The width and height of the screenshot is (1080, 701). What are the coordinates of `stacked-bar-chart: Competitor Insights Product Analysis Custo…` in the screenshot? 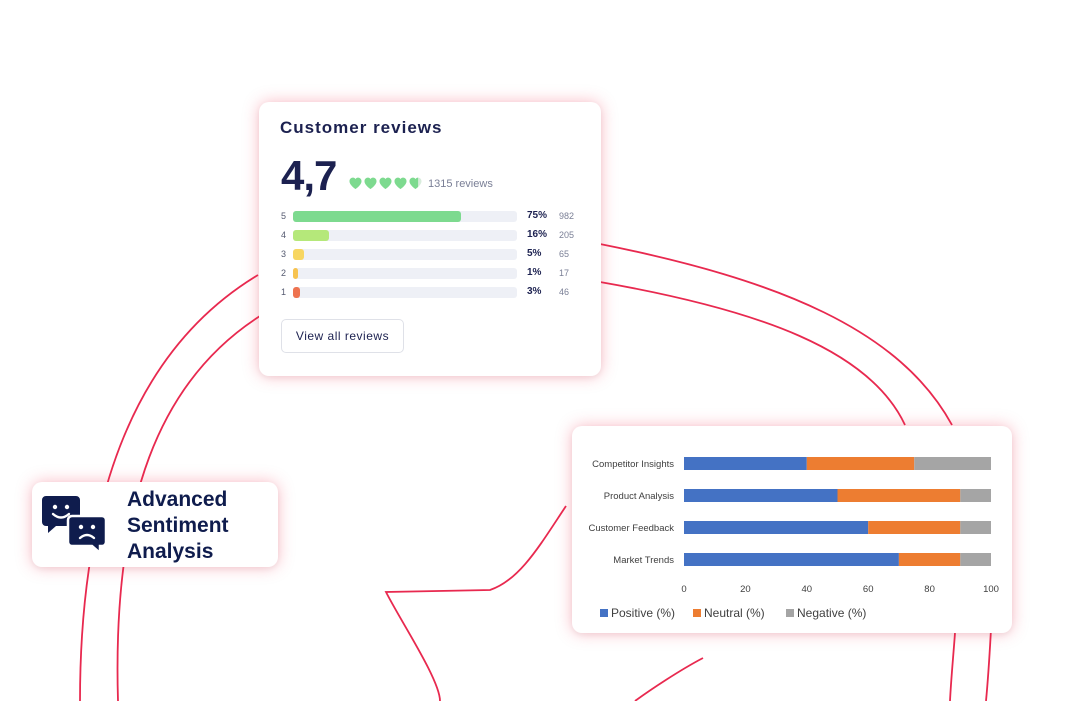 It's located at (793, 538).